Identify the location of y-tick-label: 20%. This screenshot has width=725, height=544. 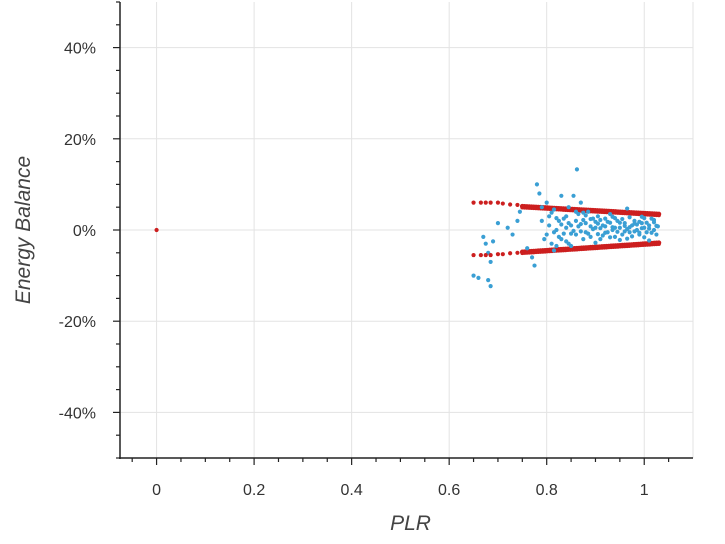
(80, 140).